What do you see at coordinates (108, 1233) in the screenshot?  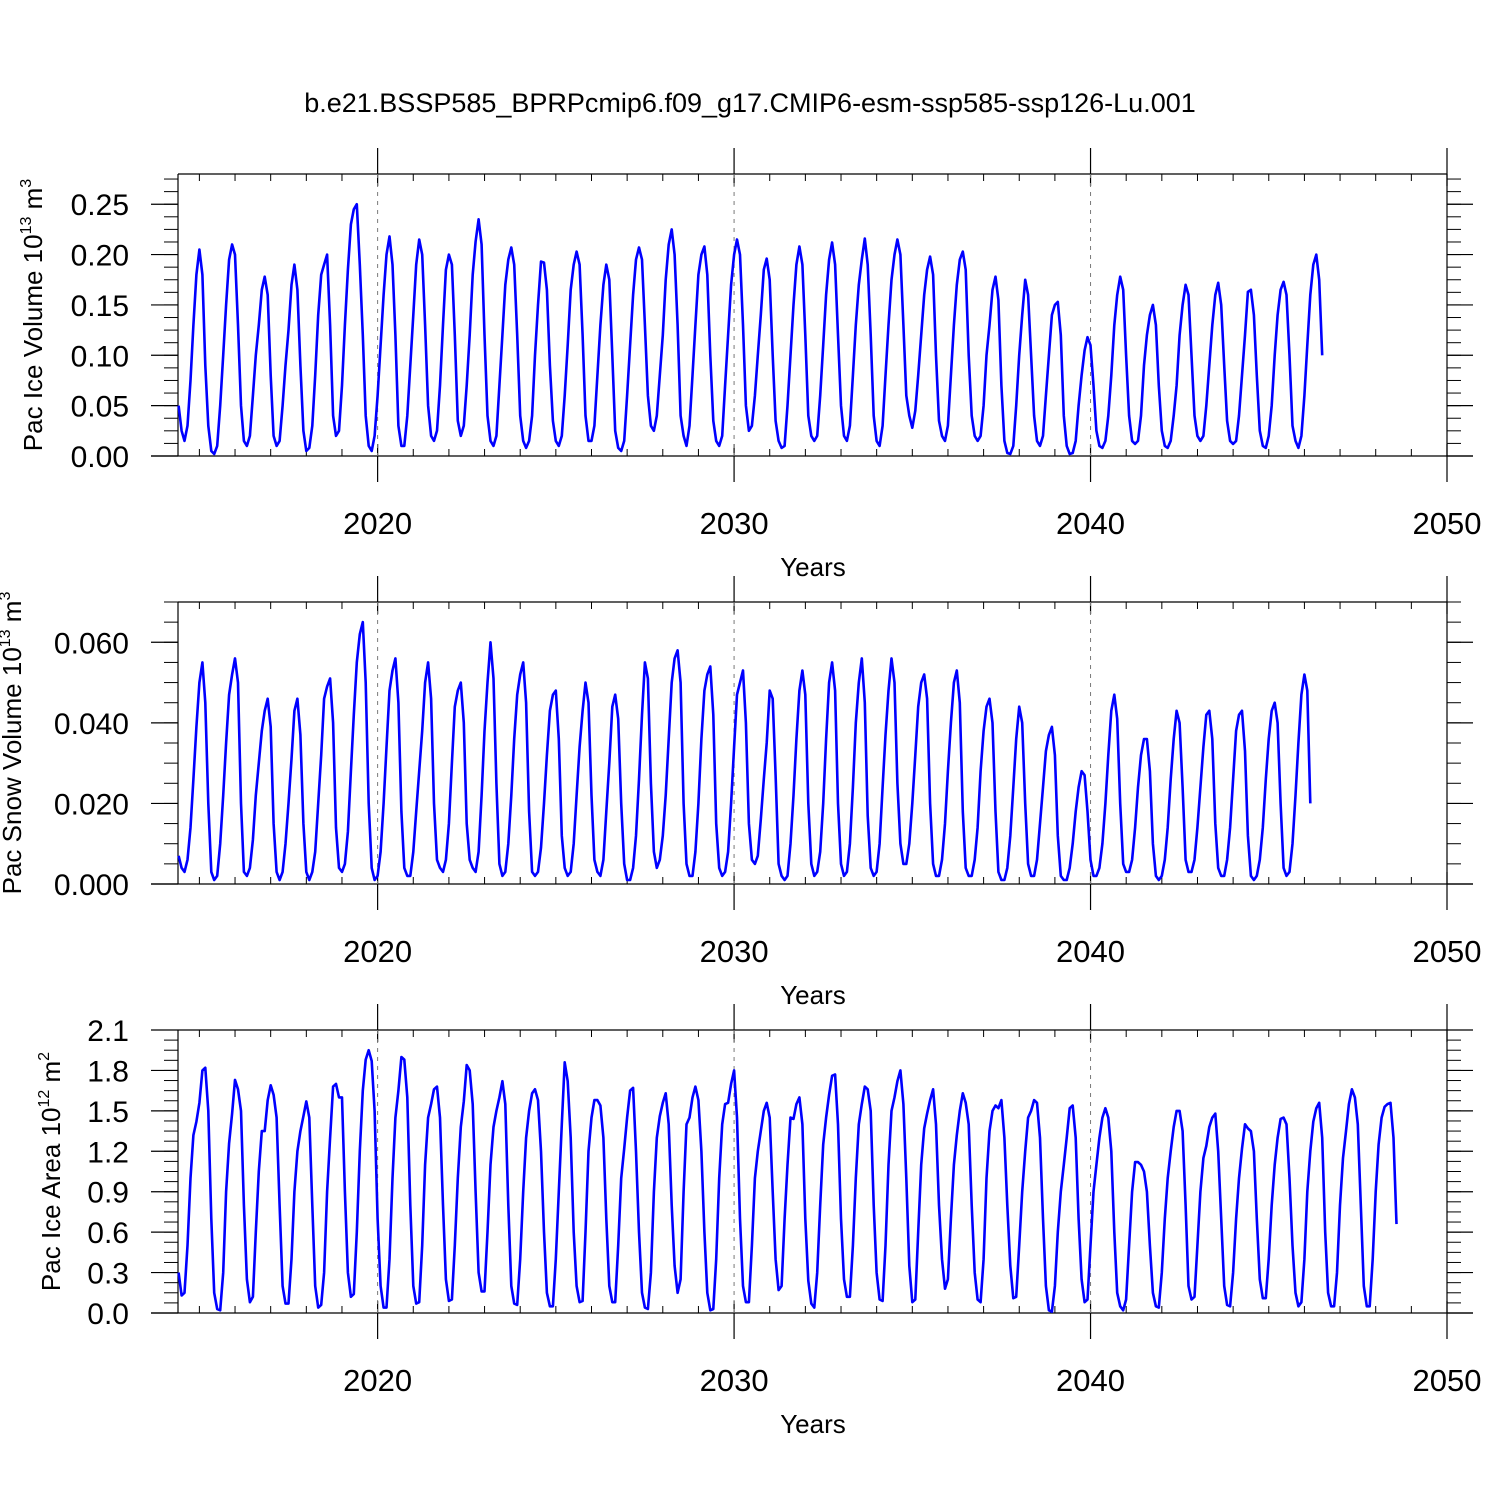 I see `y-tick-label: 0.6` at bounding box center [108, 1233].